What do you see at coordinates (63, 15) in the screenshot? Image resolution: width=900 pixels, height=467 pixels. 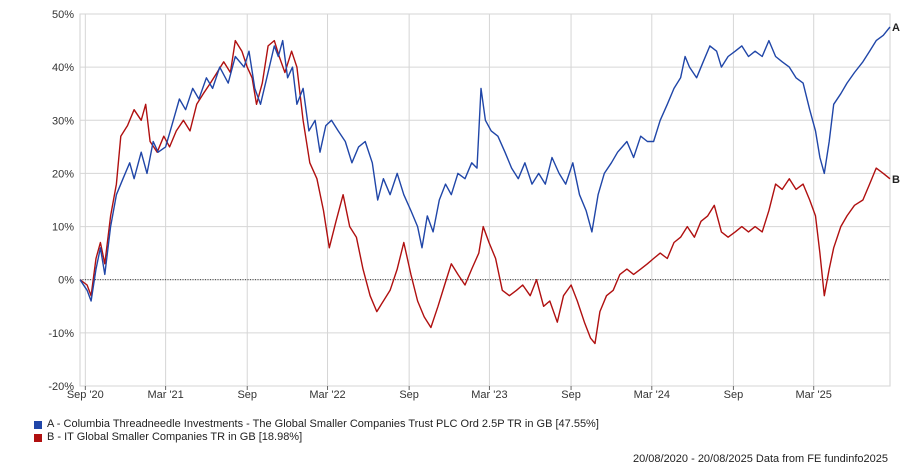 I see `y-tick-label: 50%` at bounding box center [63, 15].